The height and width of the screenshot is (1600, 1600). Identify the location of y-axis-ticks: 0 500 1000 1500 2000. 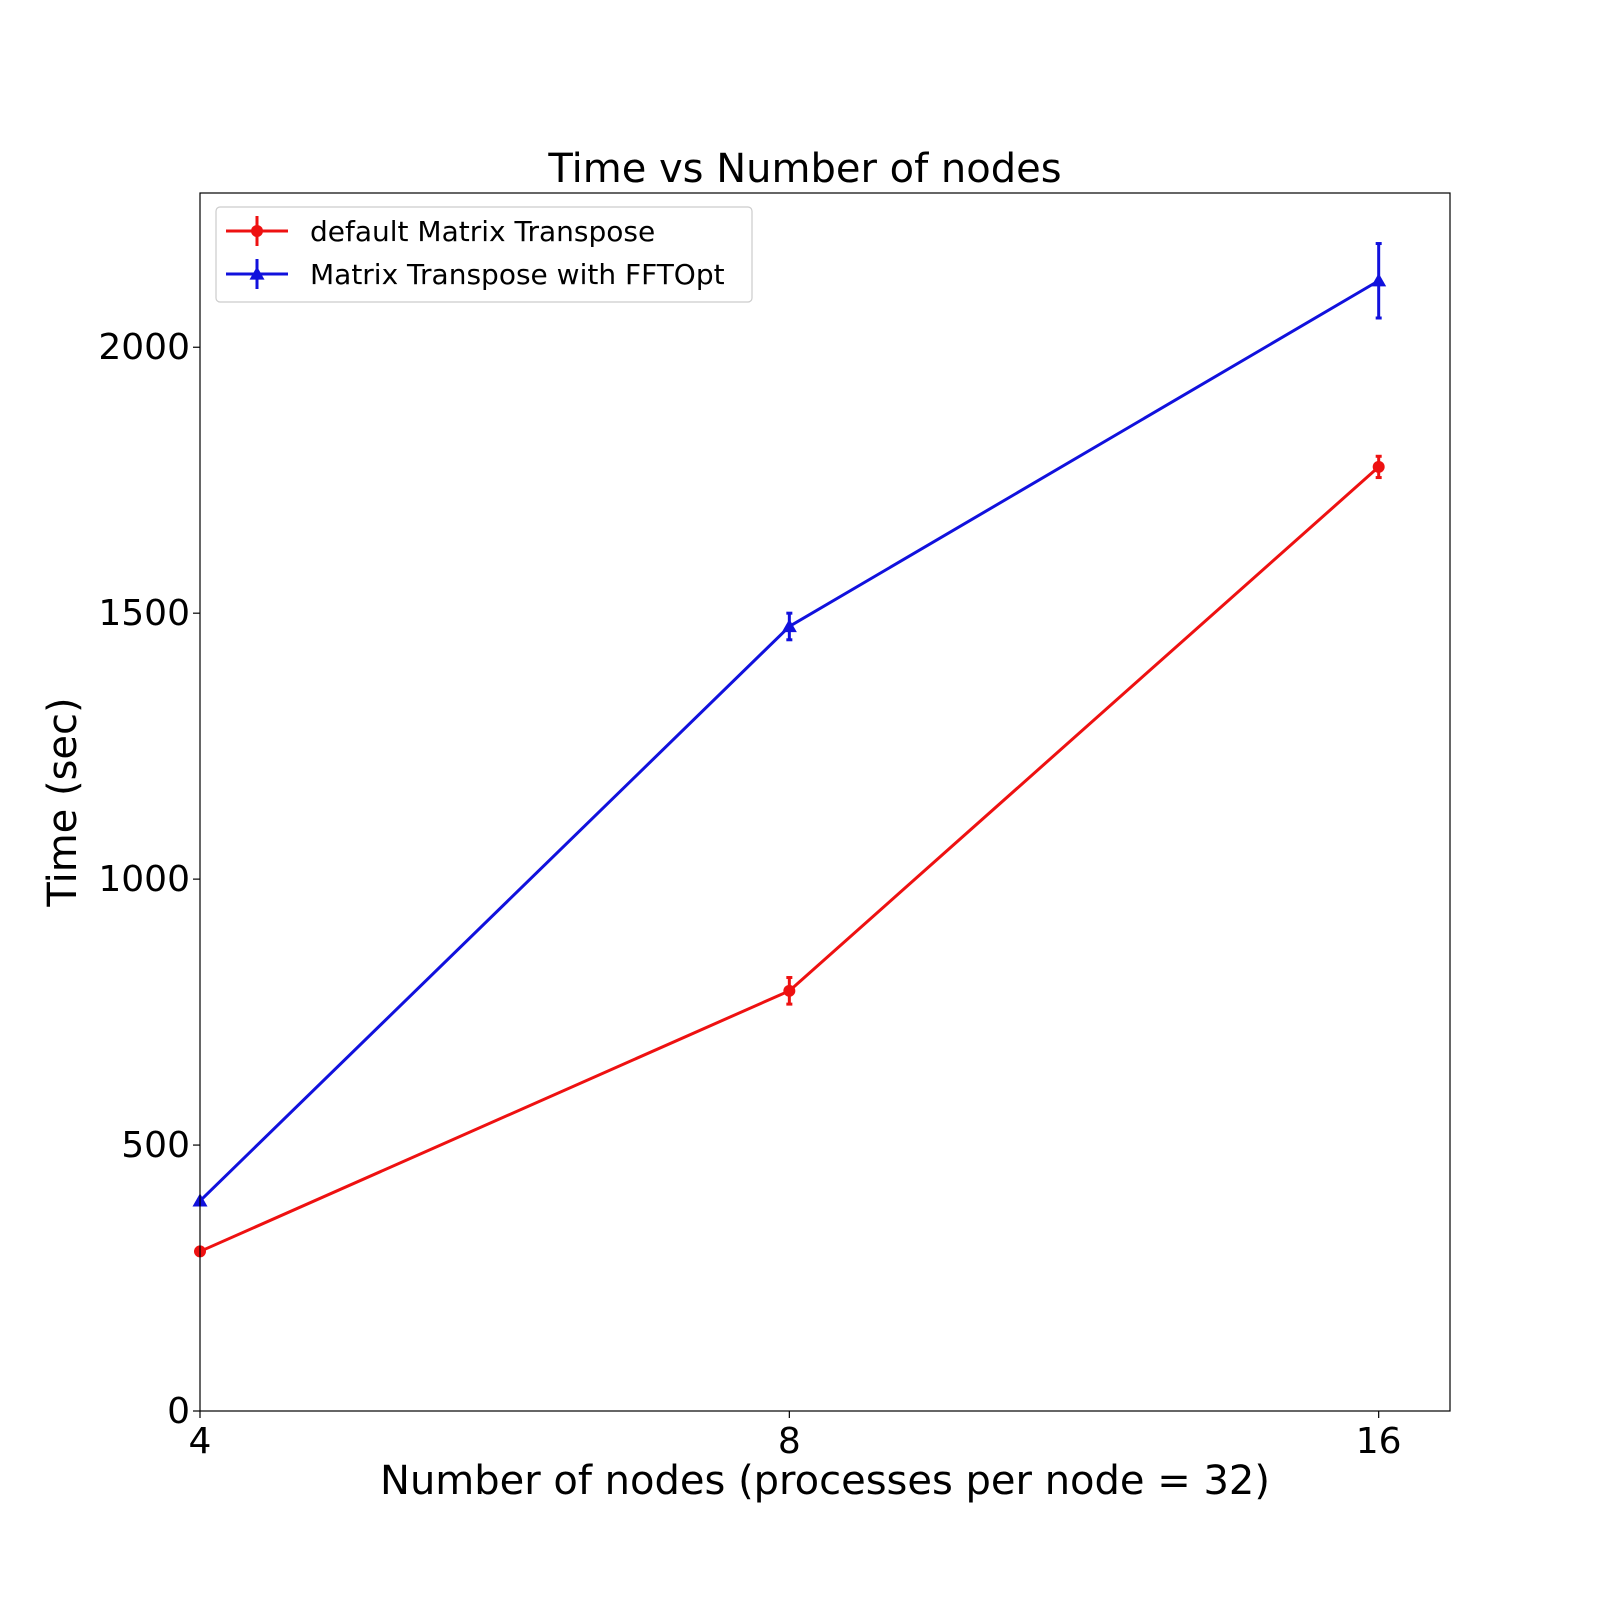
(149, 879).